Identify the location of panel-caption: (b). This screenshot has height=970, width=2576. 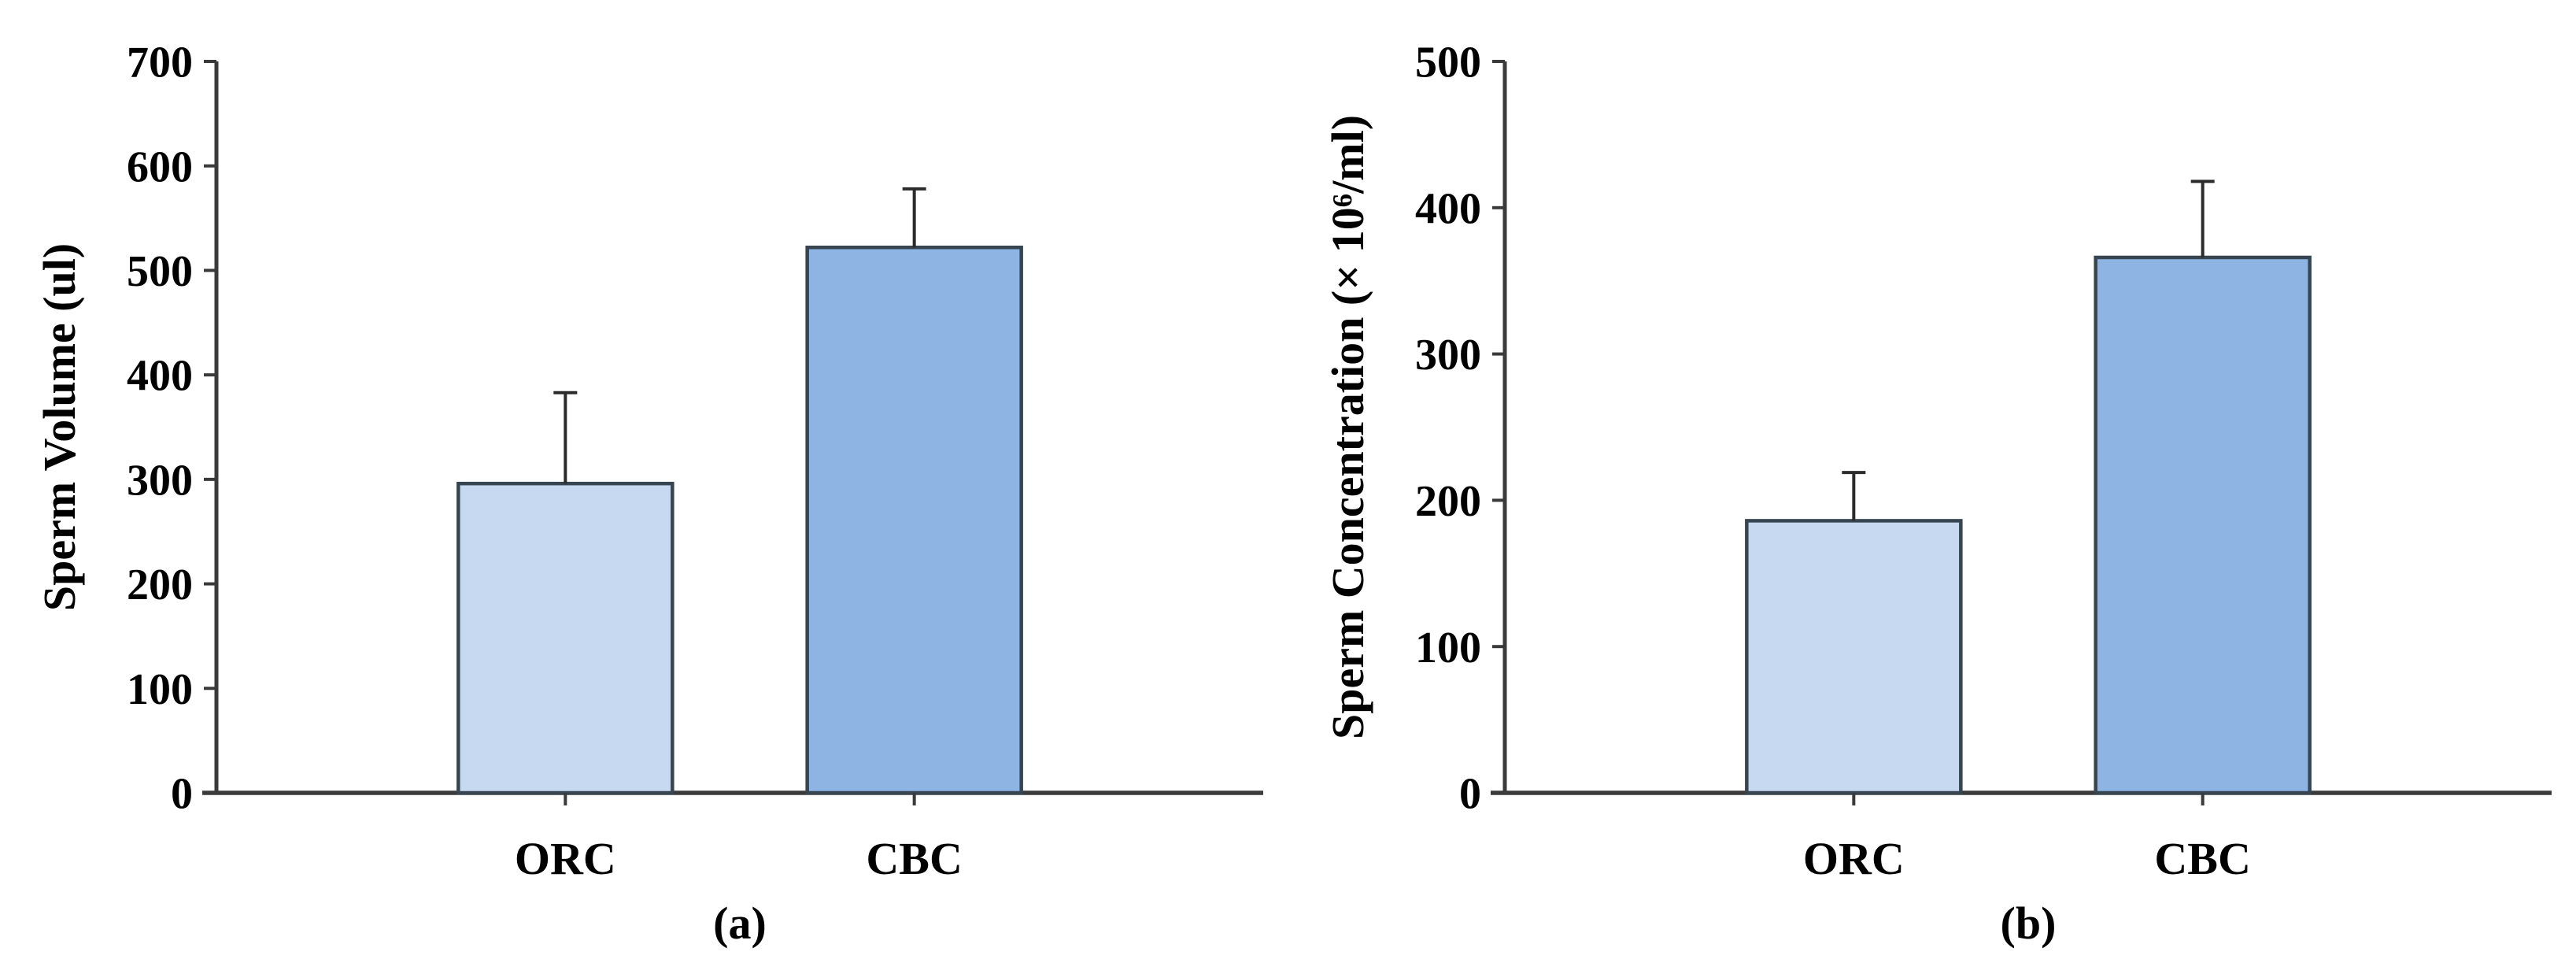
(2029, 923).